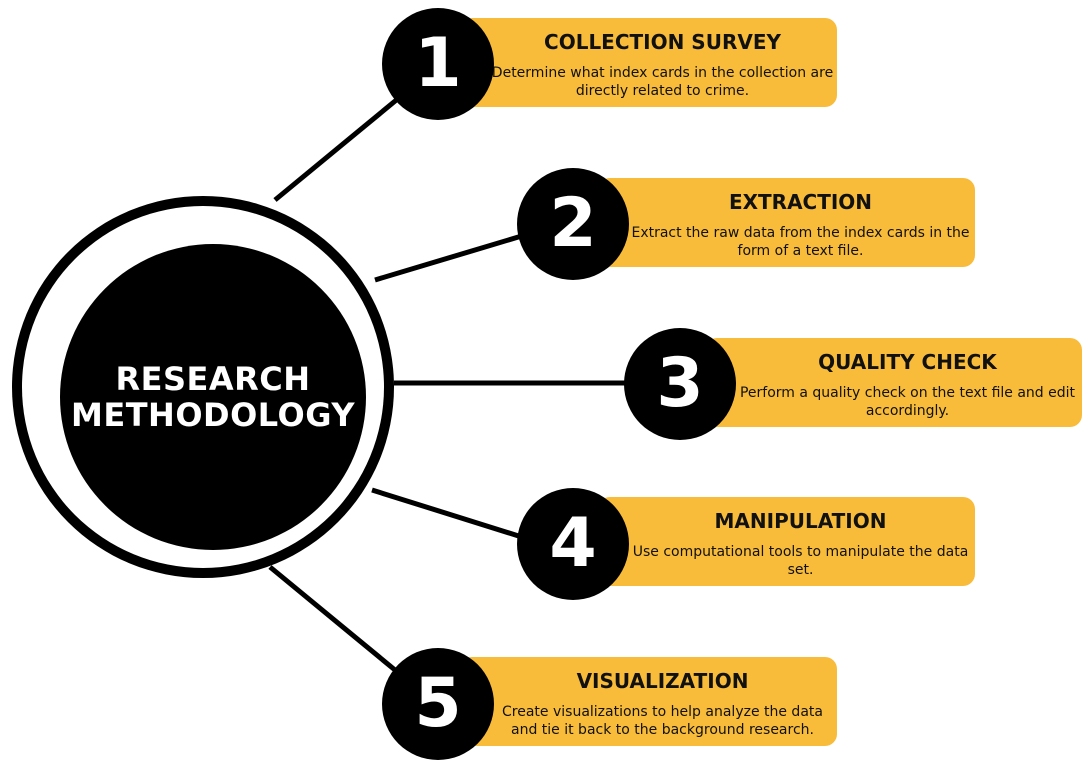  Describe the element at coordinates (662, 42) in the screenshot. I see `step-title-1: COLLECTION SURVEY` at that location.